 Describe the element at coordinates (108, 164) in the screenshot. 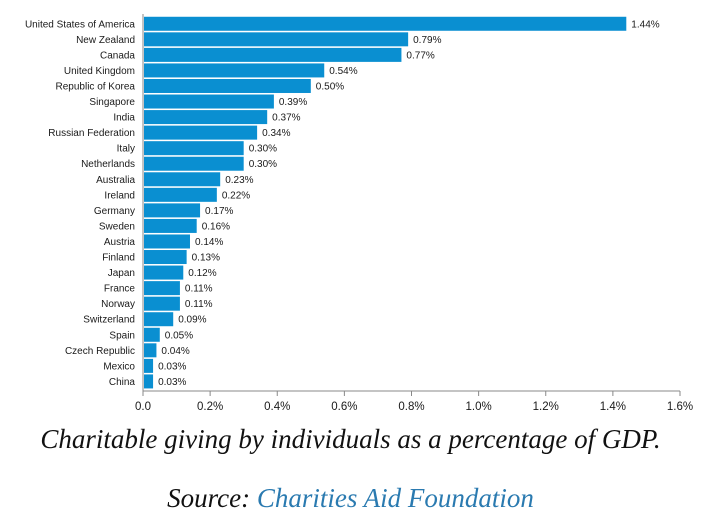

I see `category-label: Netherlands` at that location.